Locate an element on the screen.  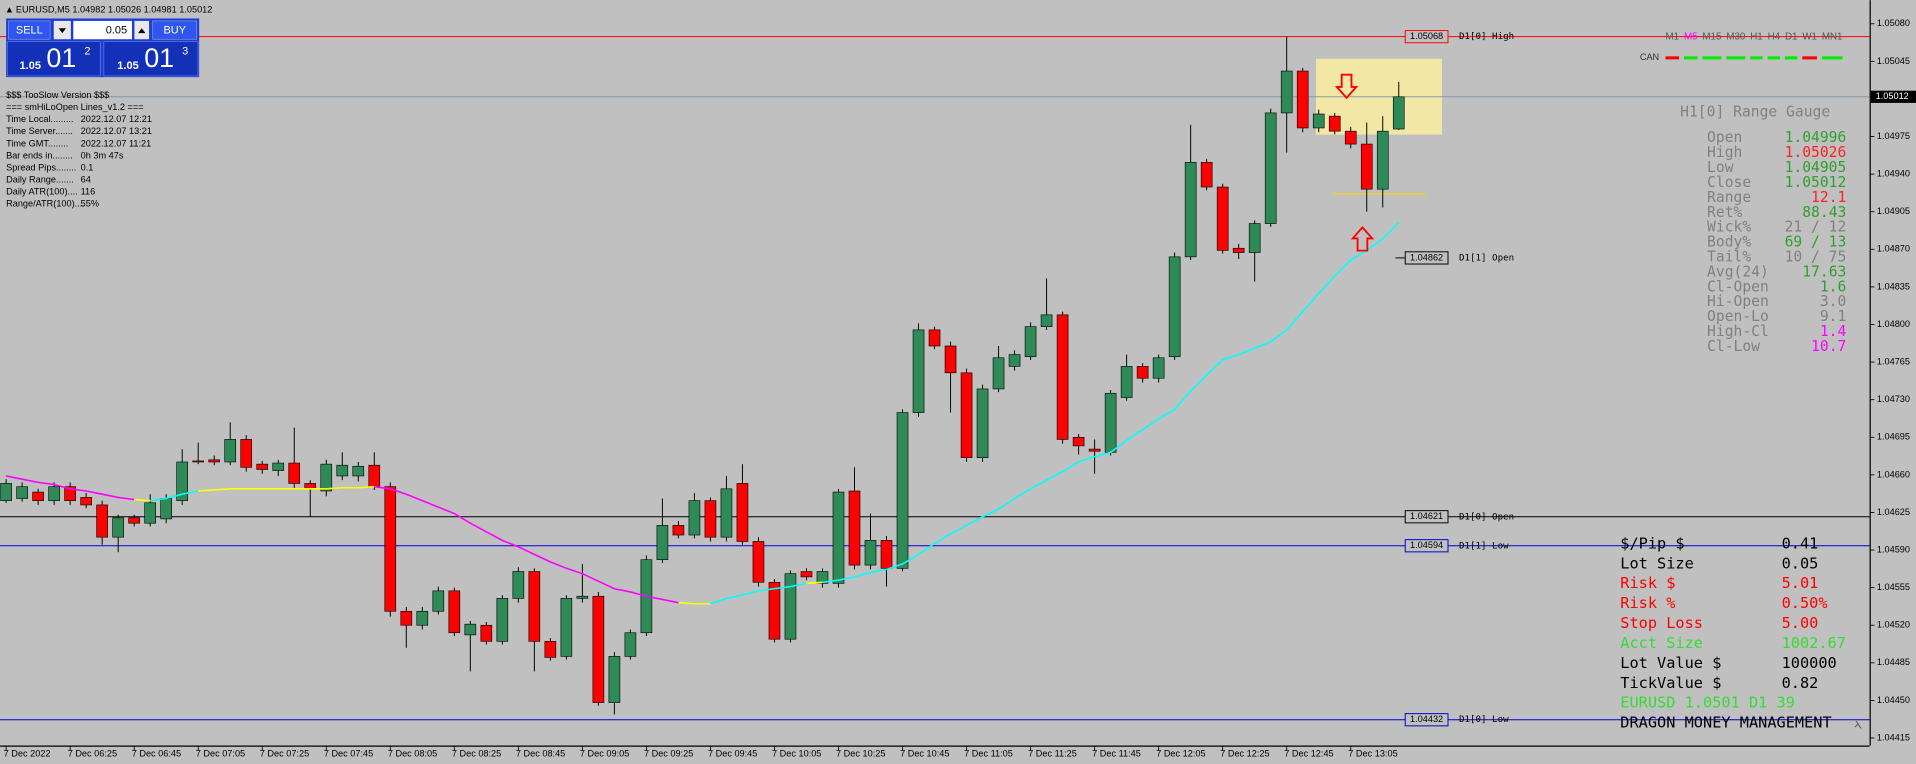
gauge-label: Cl-Low is located at coordinates (1733, 346).